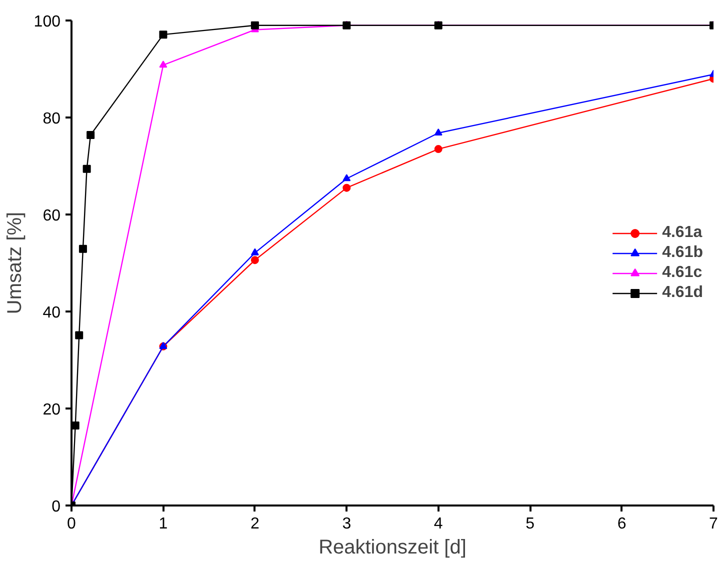 This screenshot has height=561, width=723. Describe the element at coordinates (255, 524) in the screenshot. I see `x-tick-label: 2` at that location.